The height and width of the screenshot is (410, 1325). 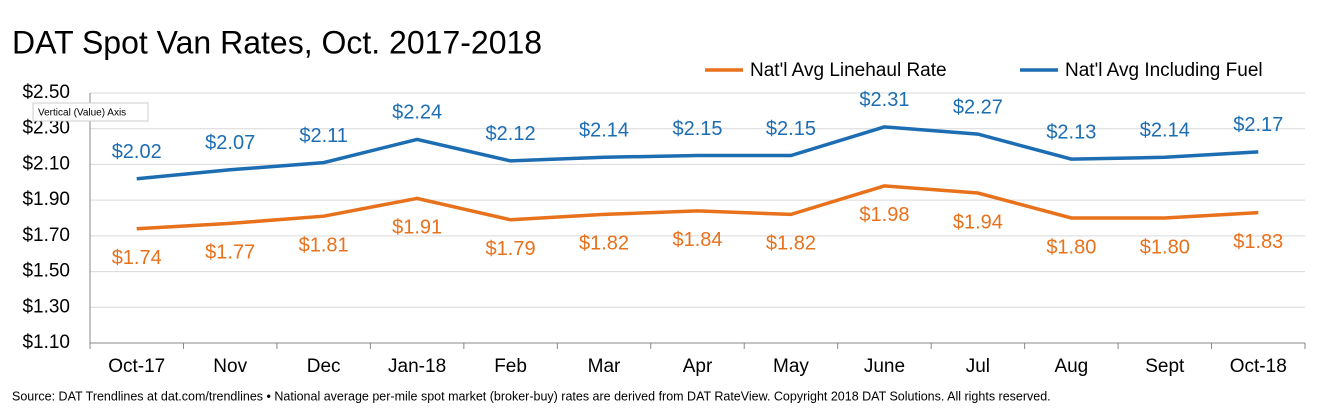 What do you see at coordinates (1165, 366) in the screenshot?
I see `x-tick-label: Sept` at bounding box center [1165, 366].